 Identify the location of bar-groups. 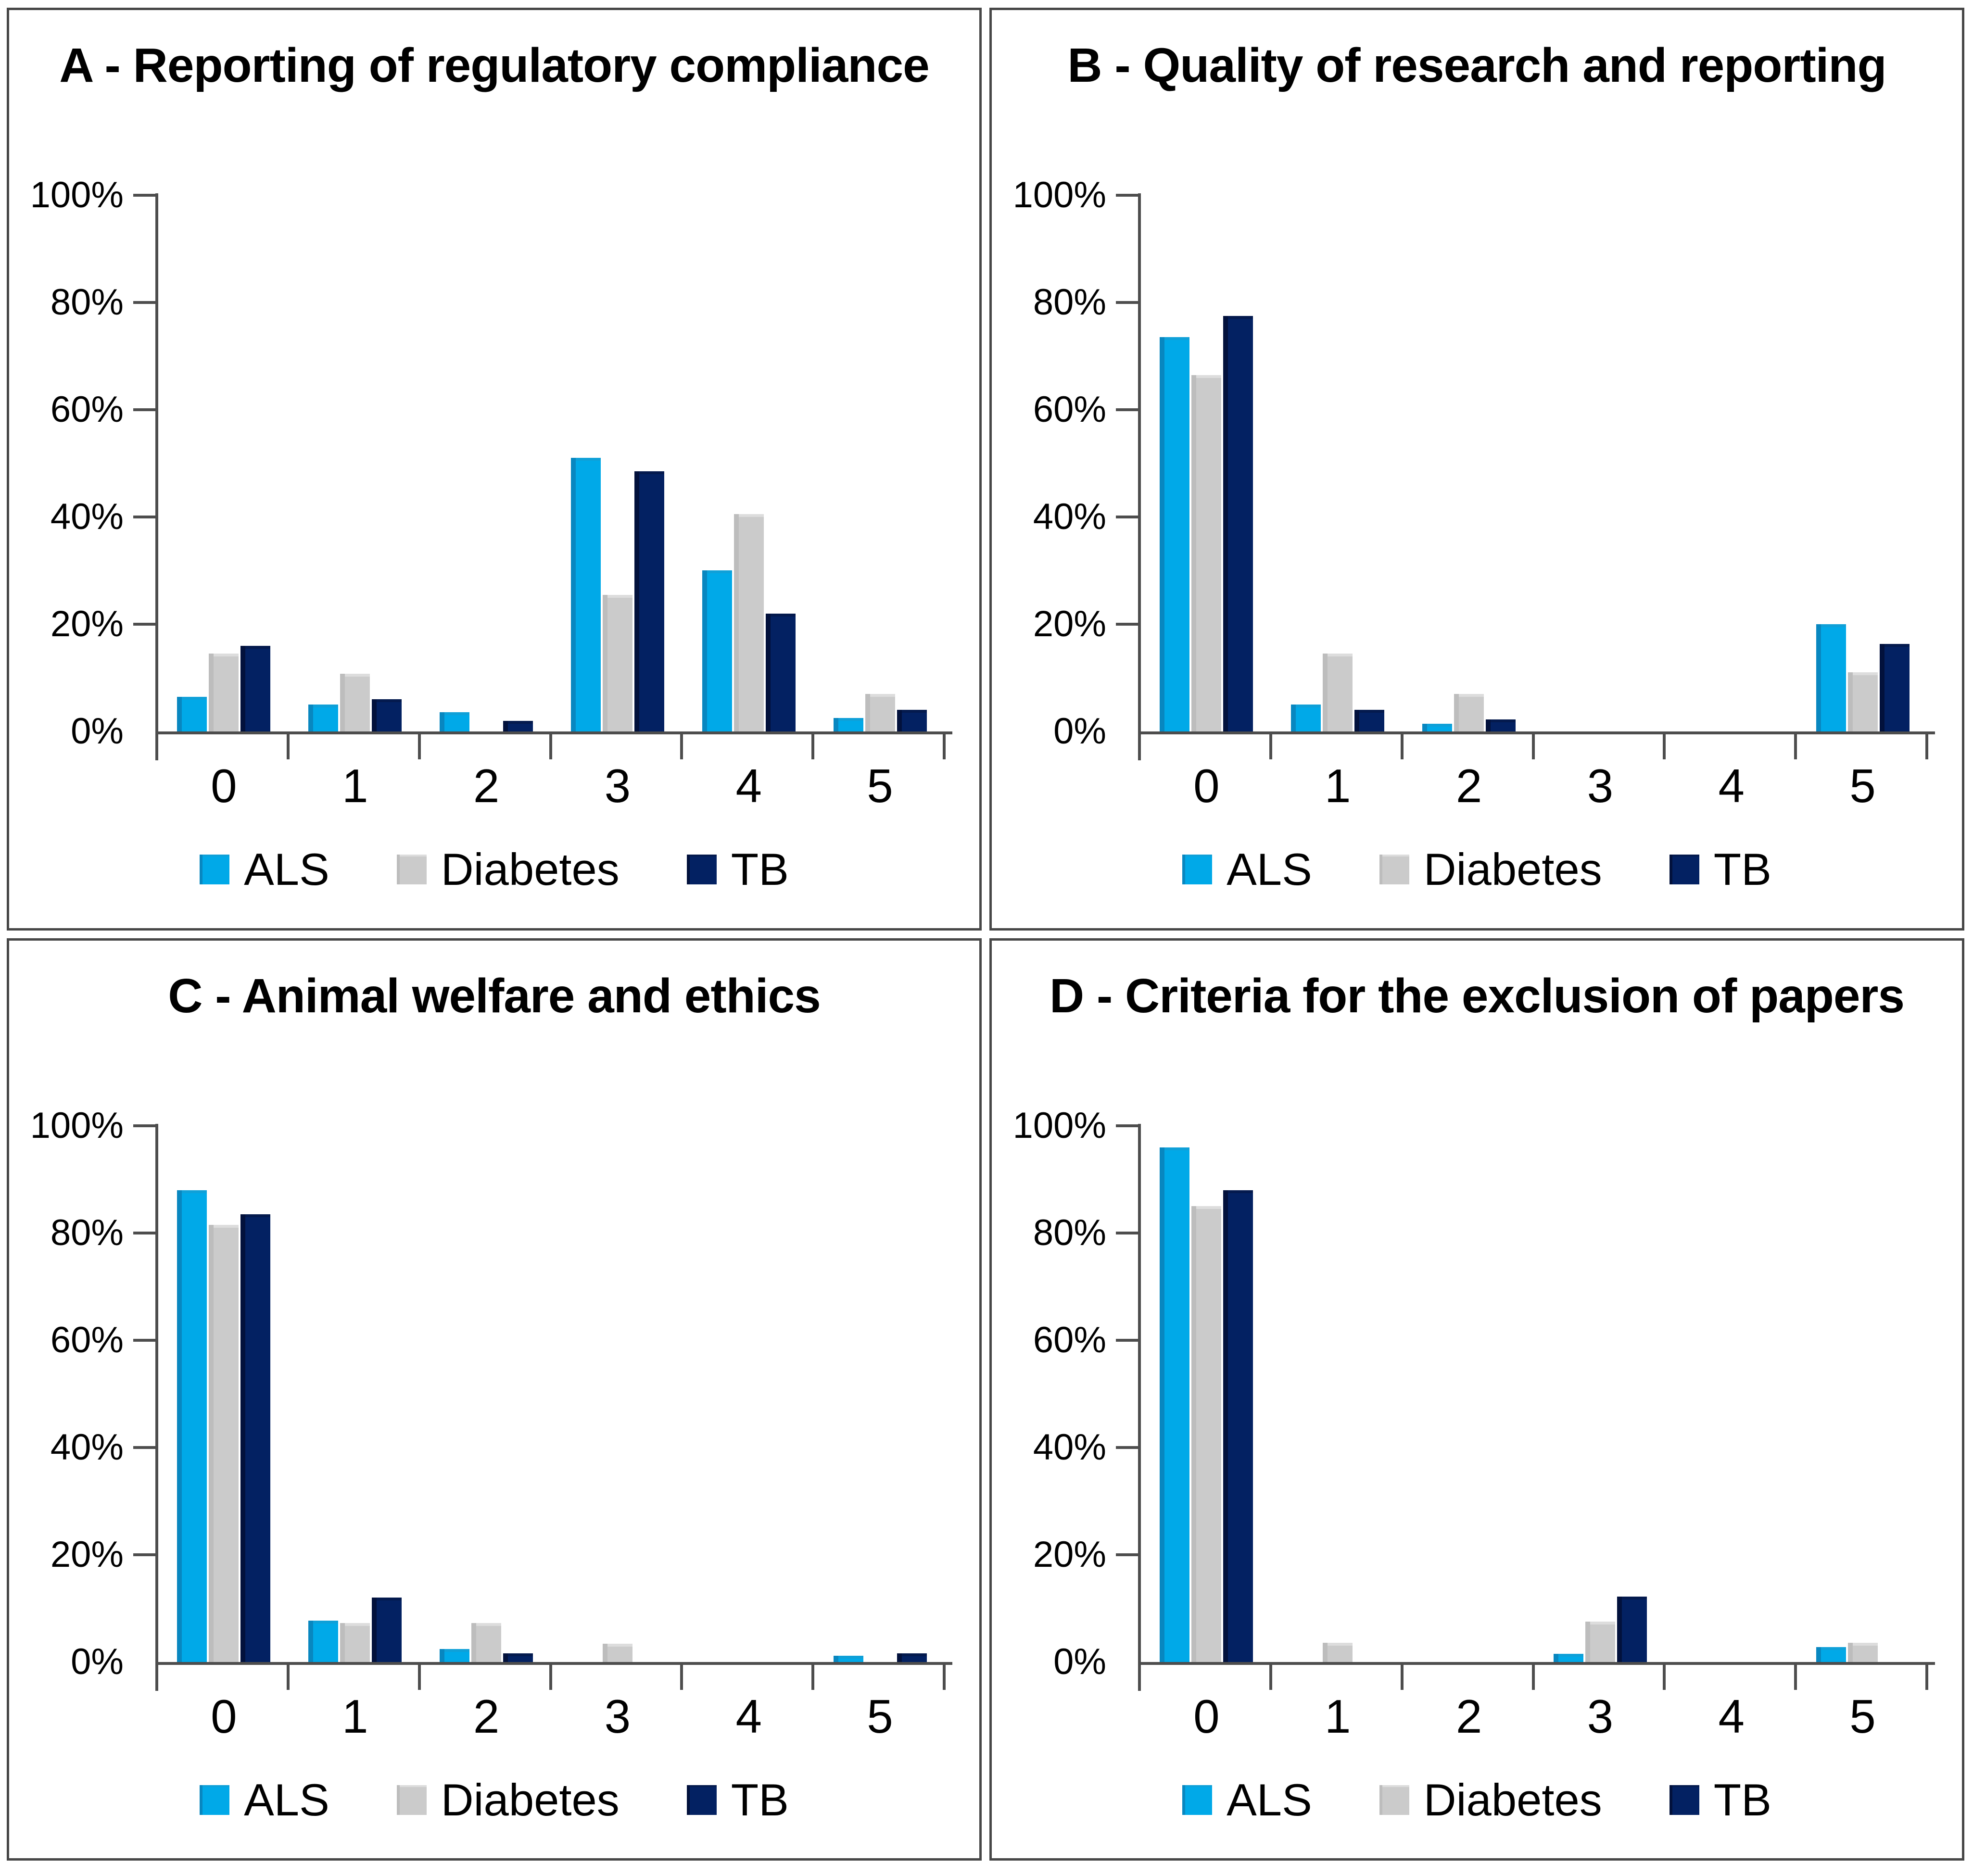
(1535, 463).